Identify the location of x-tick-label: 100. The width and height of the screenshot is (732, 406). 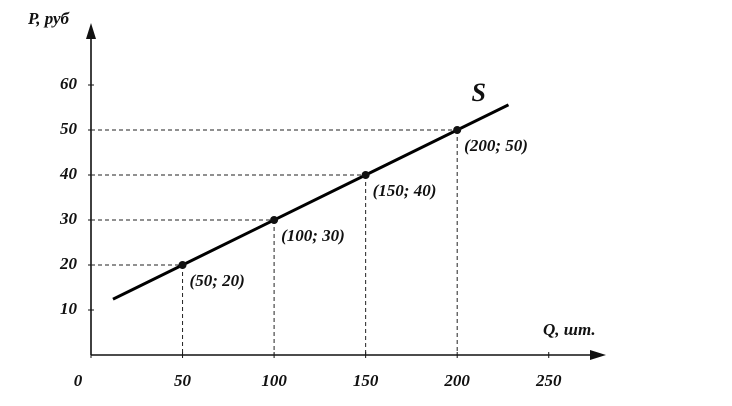
(274, 380).